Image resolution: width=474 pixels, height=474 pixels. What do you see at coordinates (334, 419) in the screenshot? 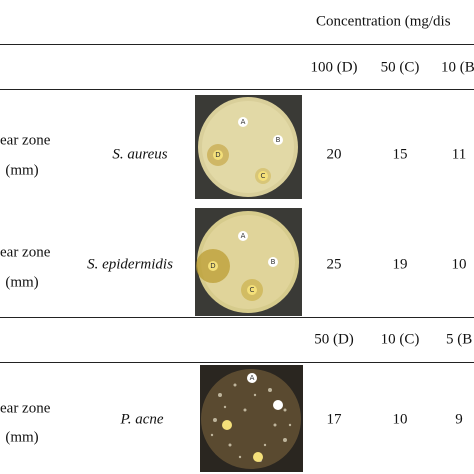
I see `cell: 17` at bounding box center [334, 419].